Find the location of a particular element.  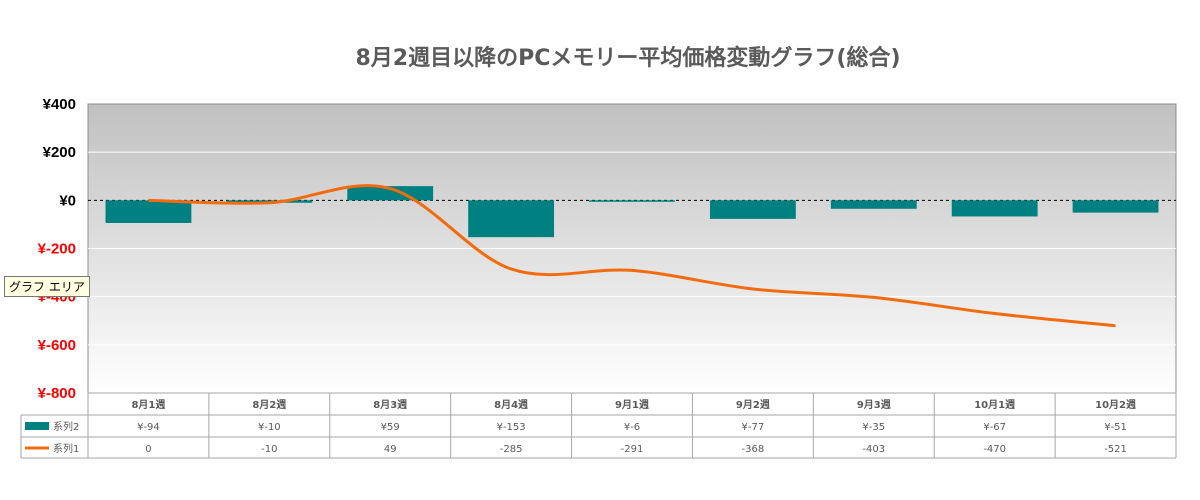

line-value-label: -10 is located at coordinates (269, 449).